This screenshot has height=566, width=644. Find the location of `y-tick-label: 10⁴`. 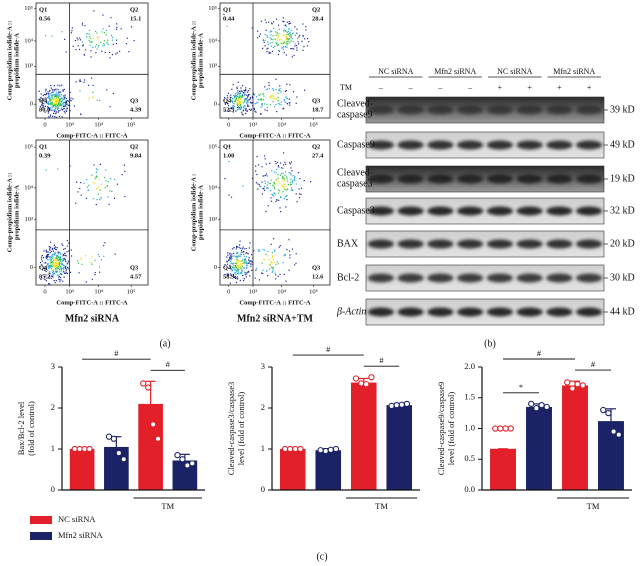

y-tick-label: 10⁴ is located at coordinates (213, 40).